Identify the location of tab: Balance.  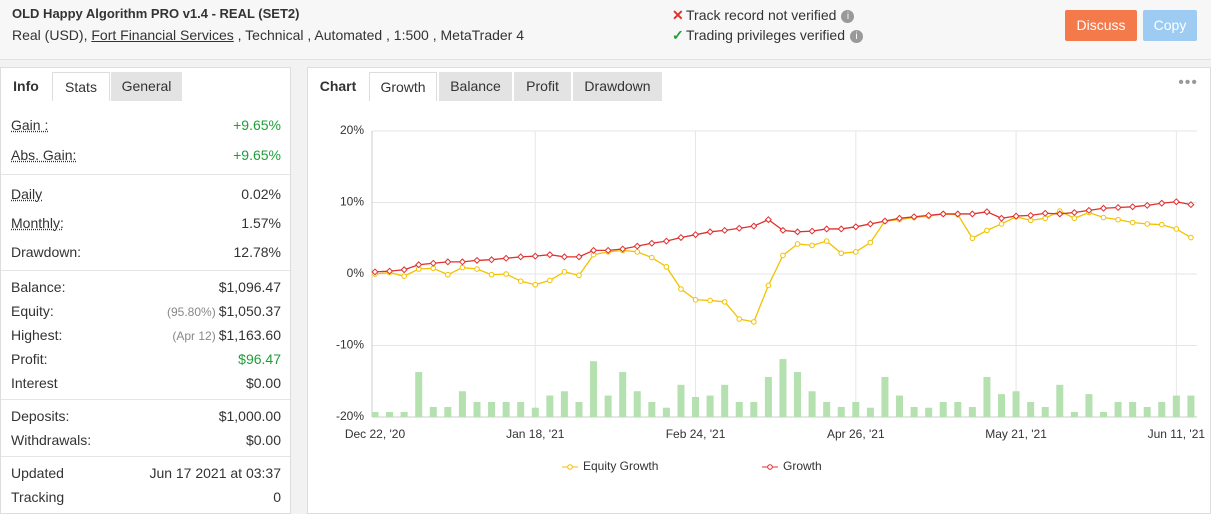
(475, 86).